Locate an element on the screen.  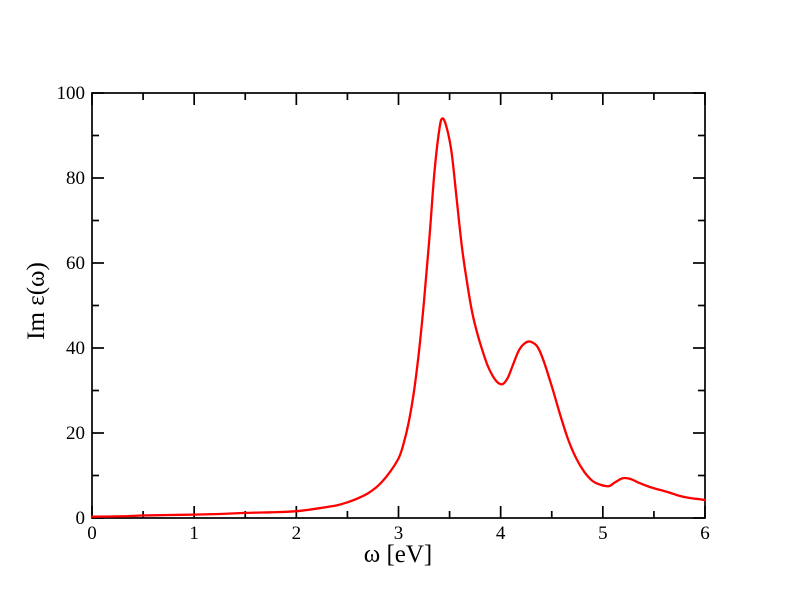
y-tick-label: 60 is located at coordinates (75, 263).